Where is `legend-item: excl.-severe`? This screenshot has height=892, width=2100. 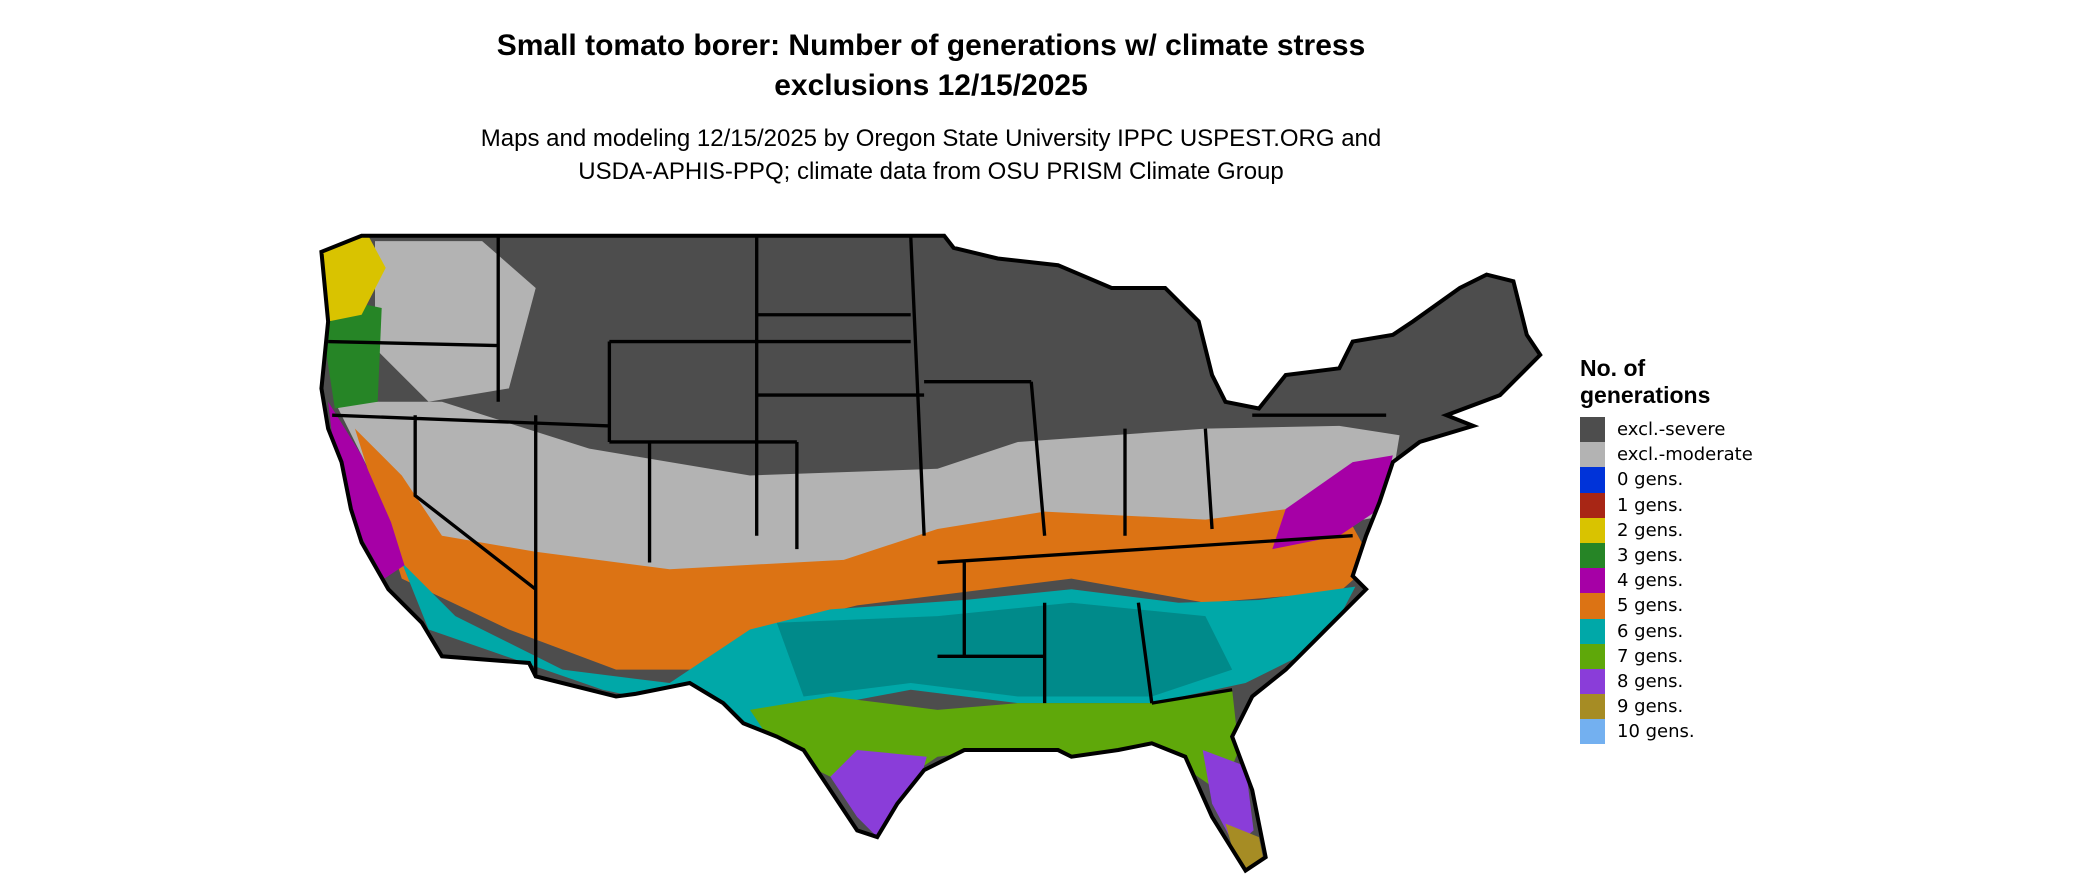 legend-item: excl.-severe is located at coordinates (1666, 430).